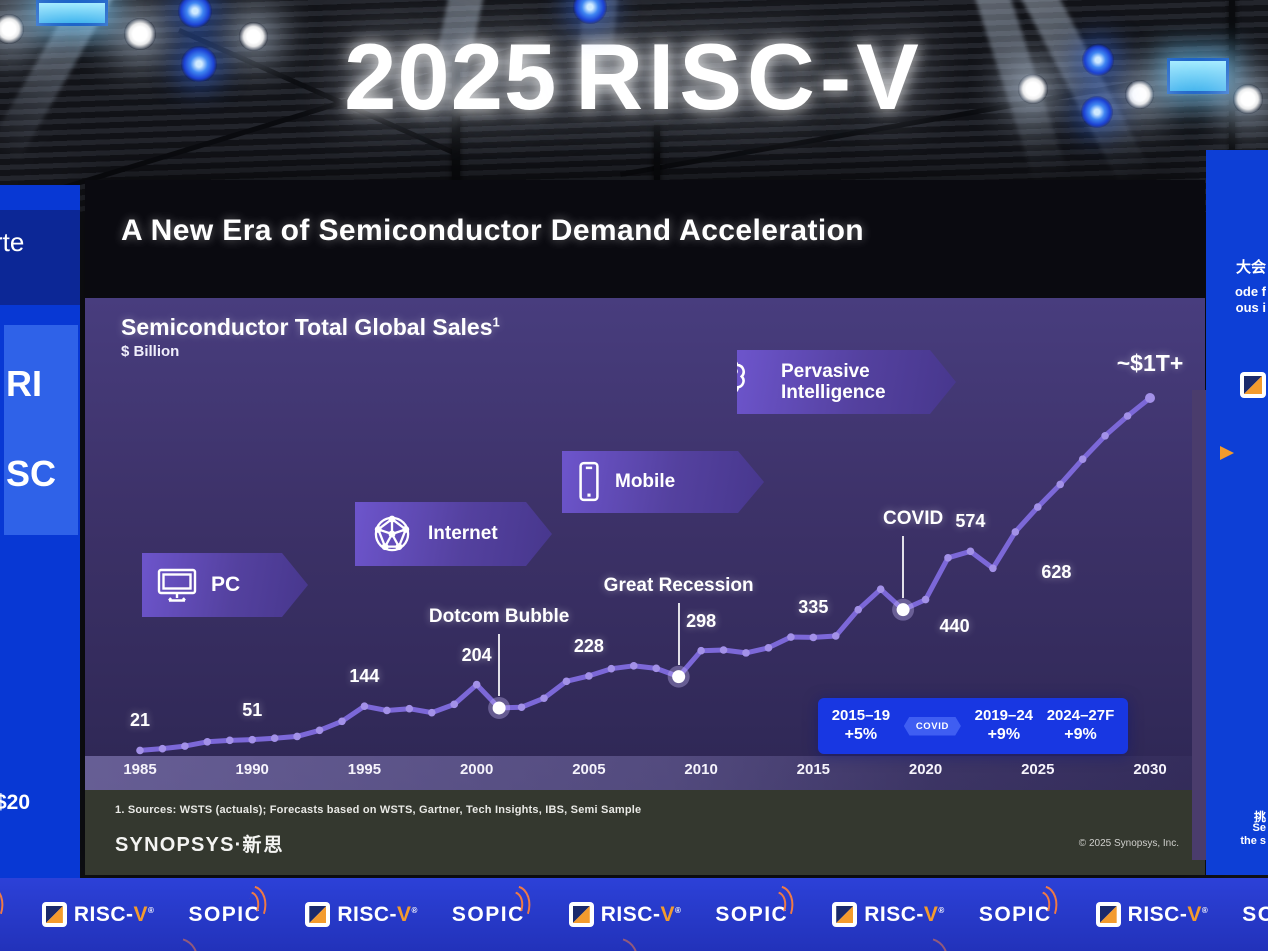 Image resolution: width=1268 pixels, height=951 pixels. What do you see at coordinates (813, 769) in the screenshot?
I see `x-axis-tick-label: 2015` at bounding box center [813, 769].